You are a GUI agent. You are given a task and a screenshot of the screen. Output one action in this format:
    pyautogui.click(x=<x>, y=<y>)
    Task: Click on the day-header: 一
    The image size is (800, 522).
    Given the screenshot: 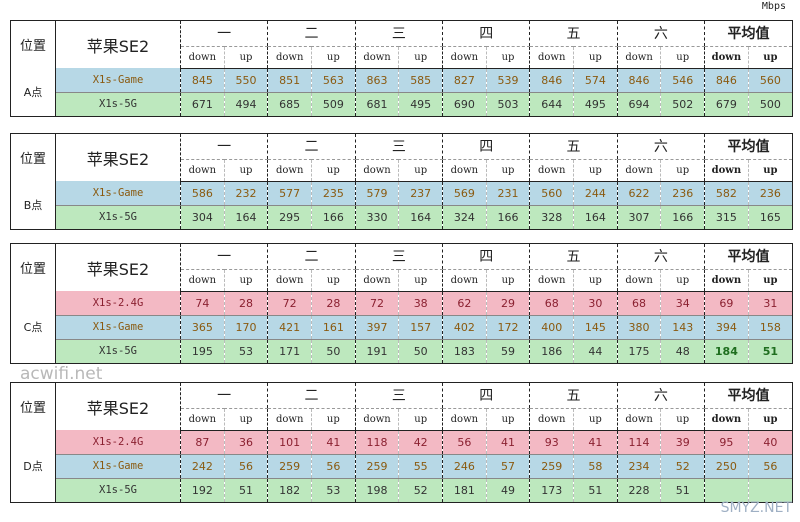 What is the action you would take?
    pyautogui.click(x=223, y=257)
    